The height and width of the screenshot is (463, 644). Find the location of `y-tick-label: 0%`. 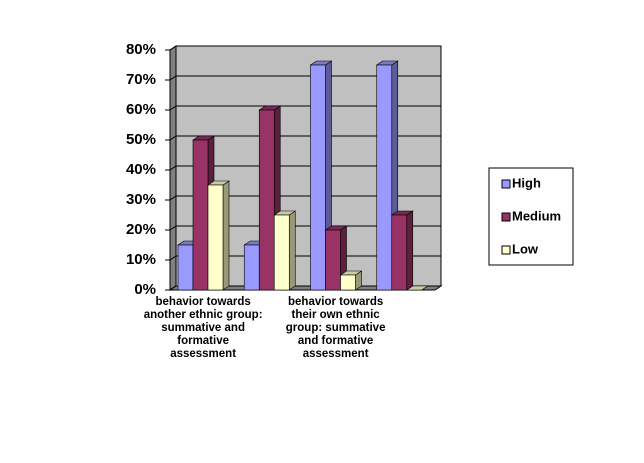

y-tick-label: 0% is located at coordinates (145, 289).